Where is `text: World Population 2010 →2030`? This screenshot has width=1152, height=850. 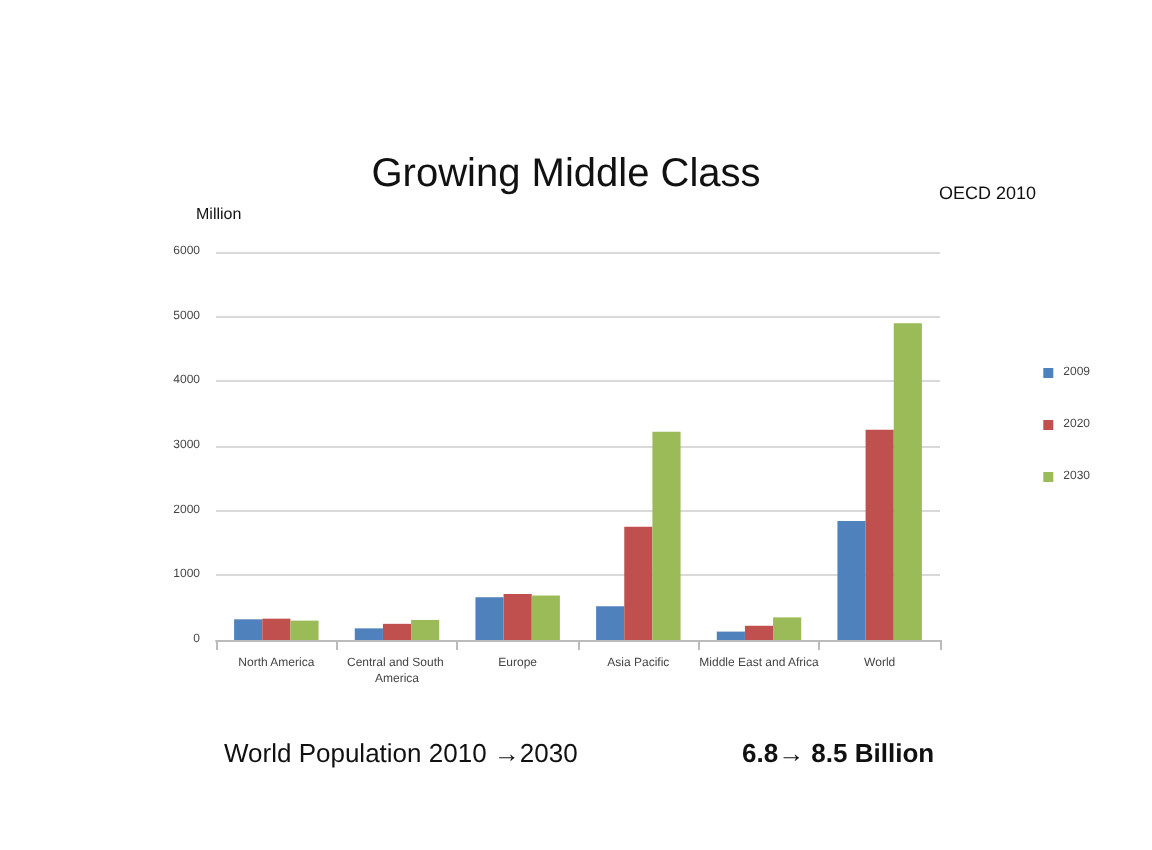
text: World Population 2010 →2030 is located at coordinates (401, 753).